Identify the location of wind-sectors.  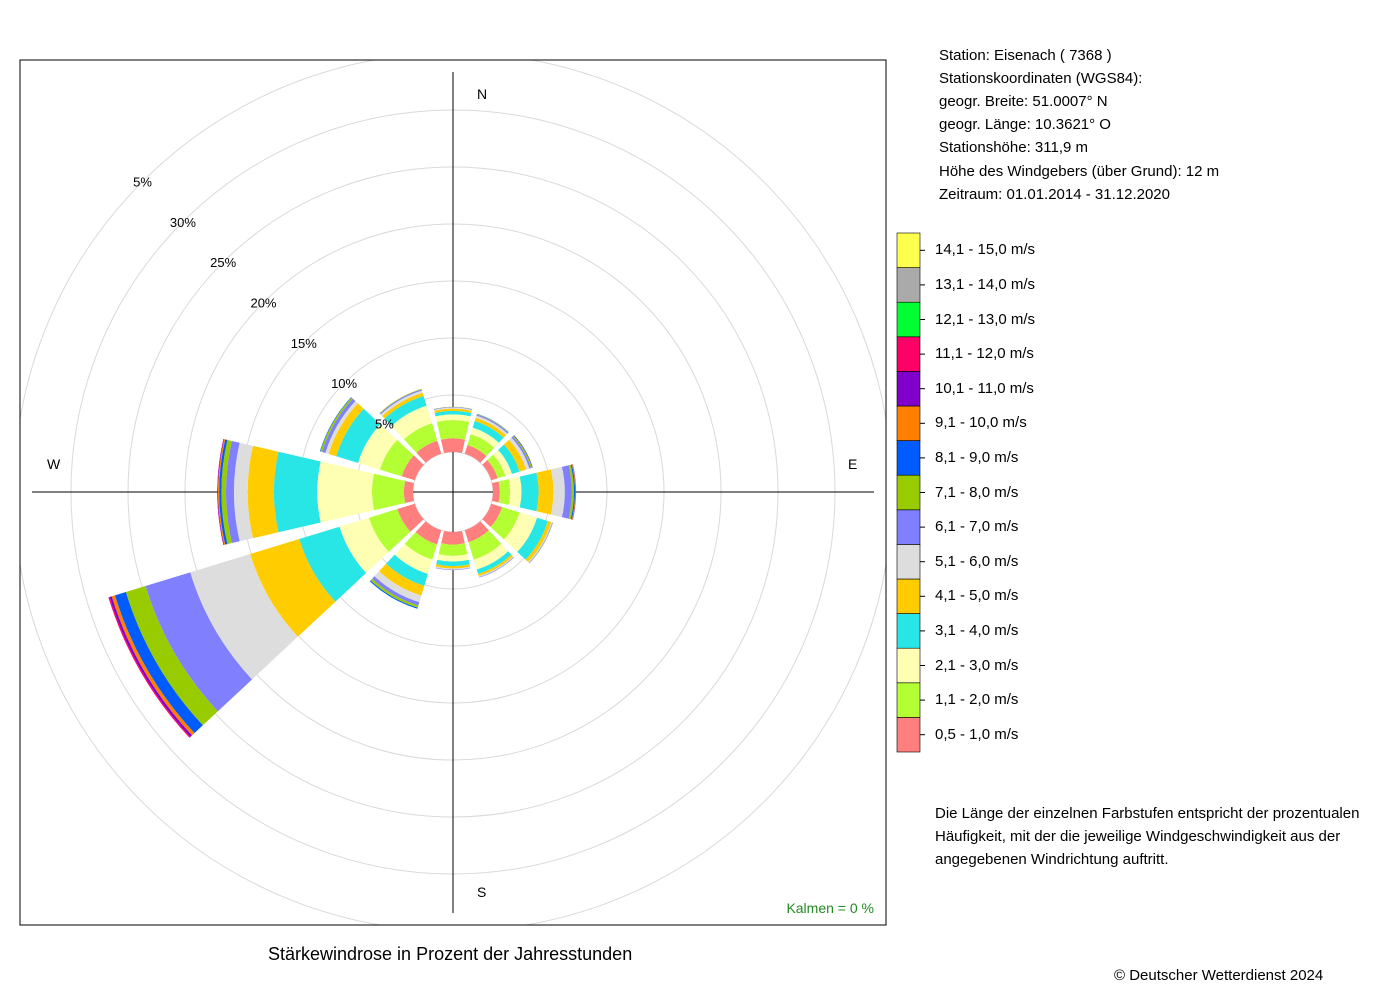
(342, 563).